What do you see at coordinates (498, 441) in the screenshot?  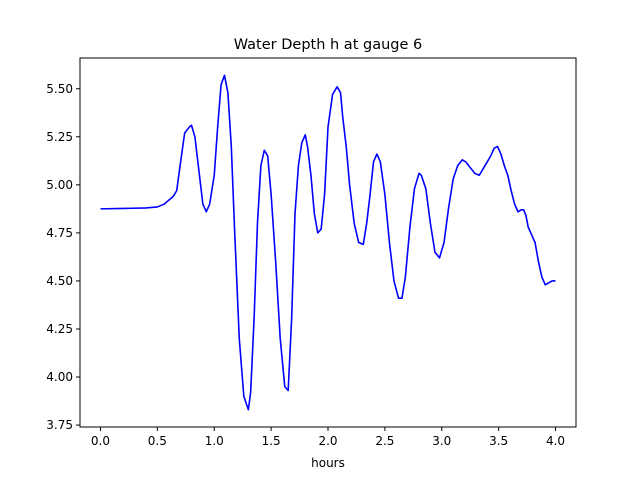 I see `x-tick-label: 3.5` at bounding box center [498, 441].